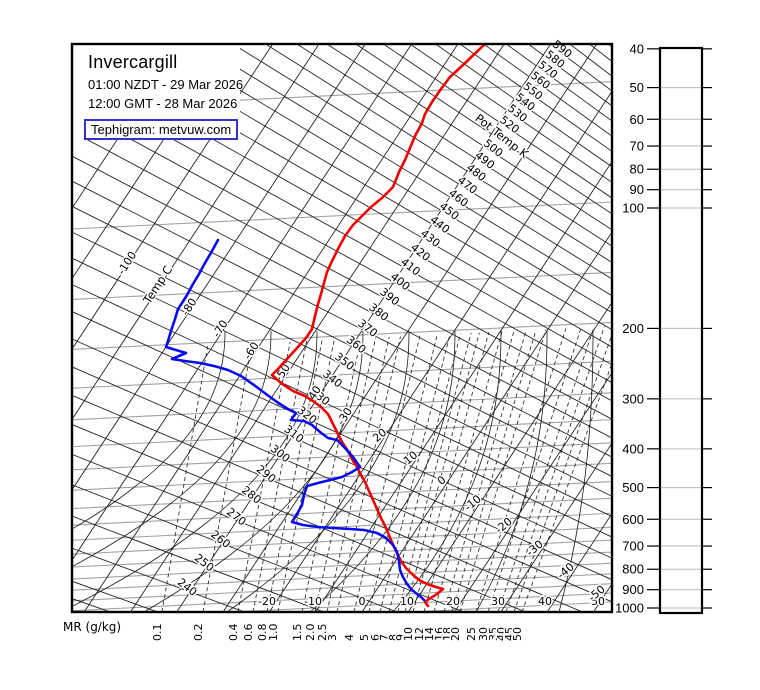 The image size is (760, 690). I want to click on mr-tick-label: 6, so click(375, 637).